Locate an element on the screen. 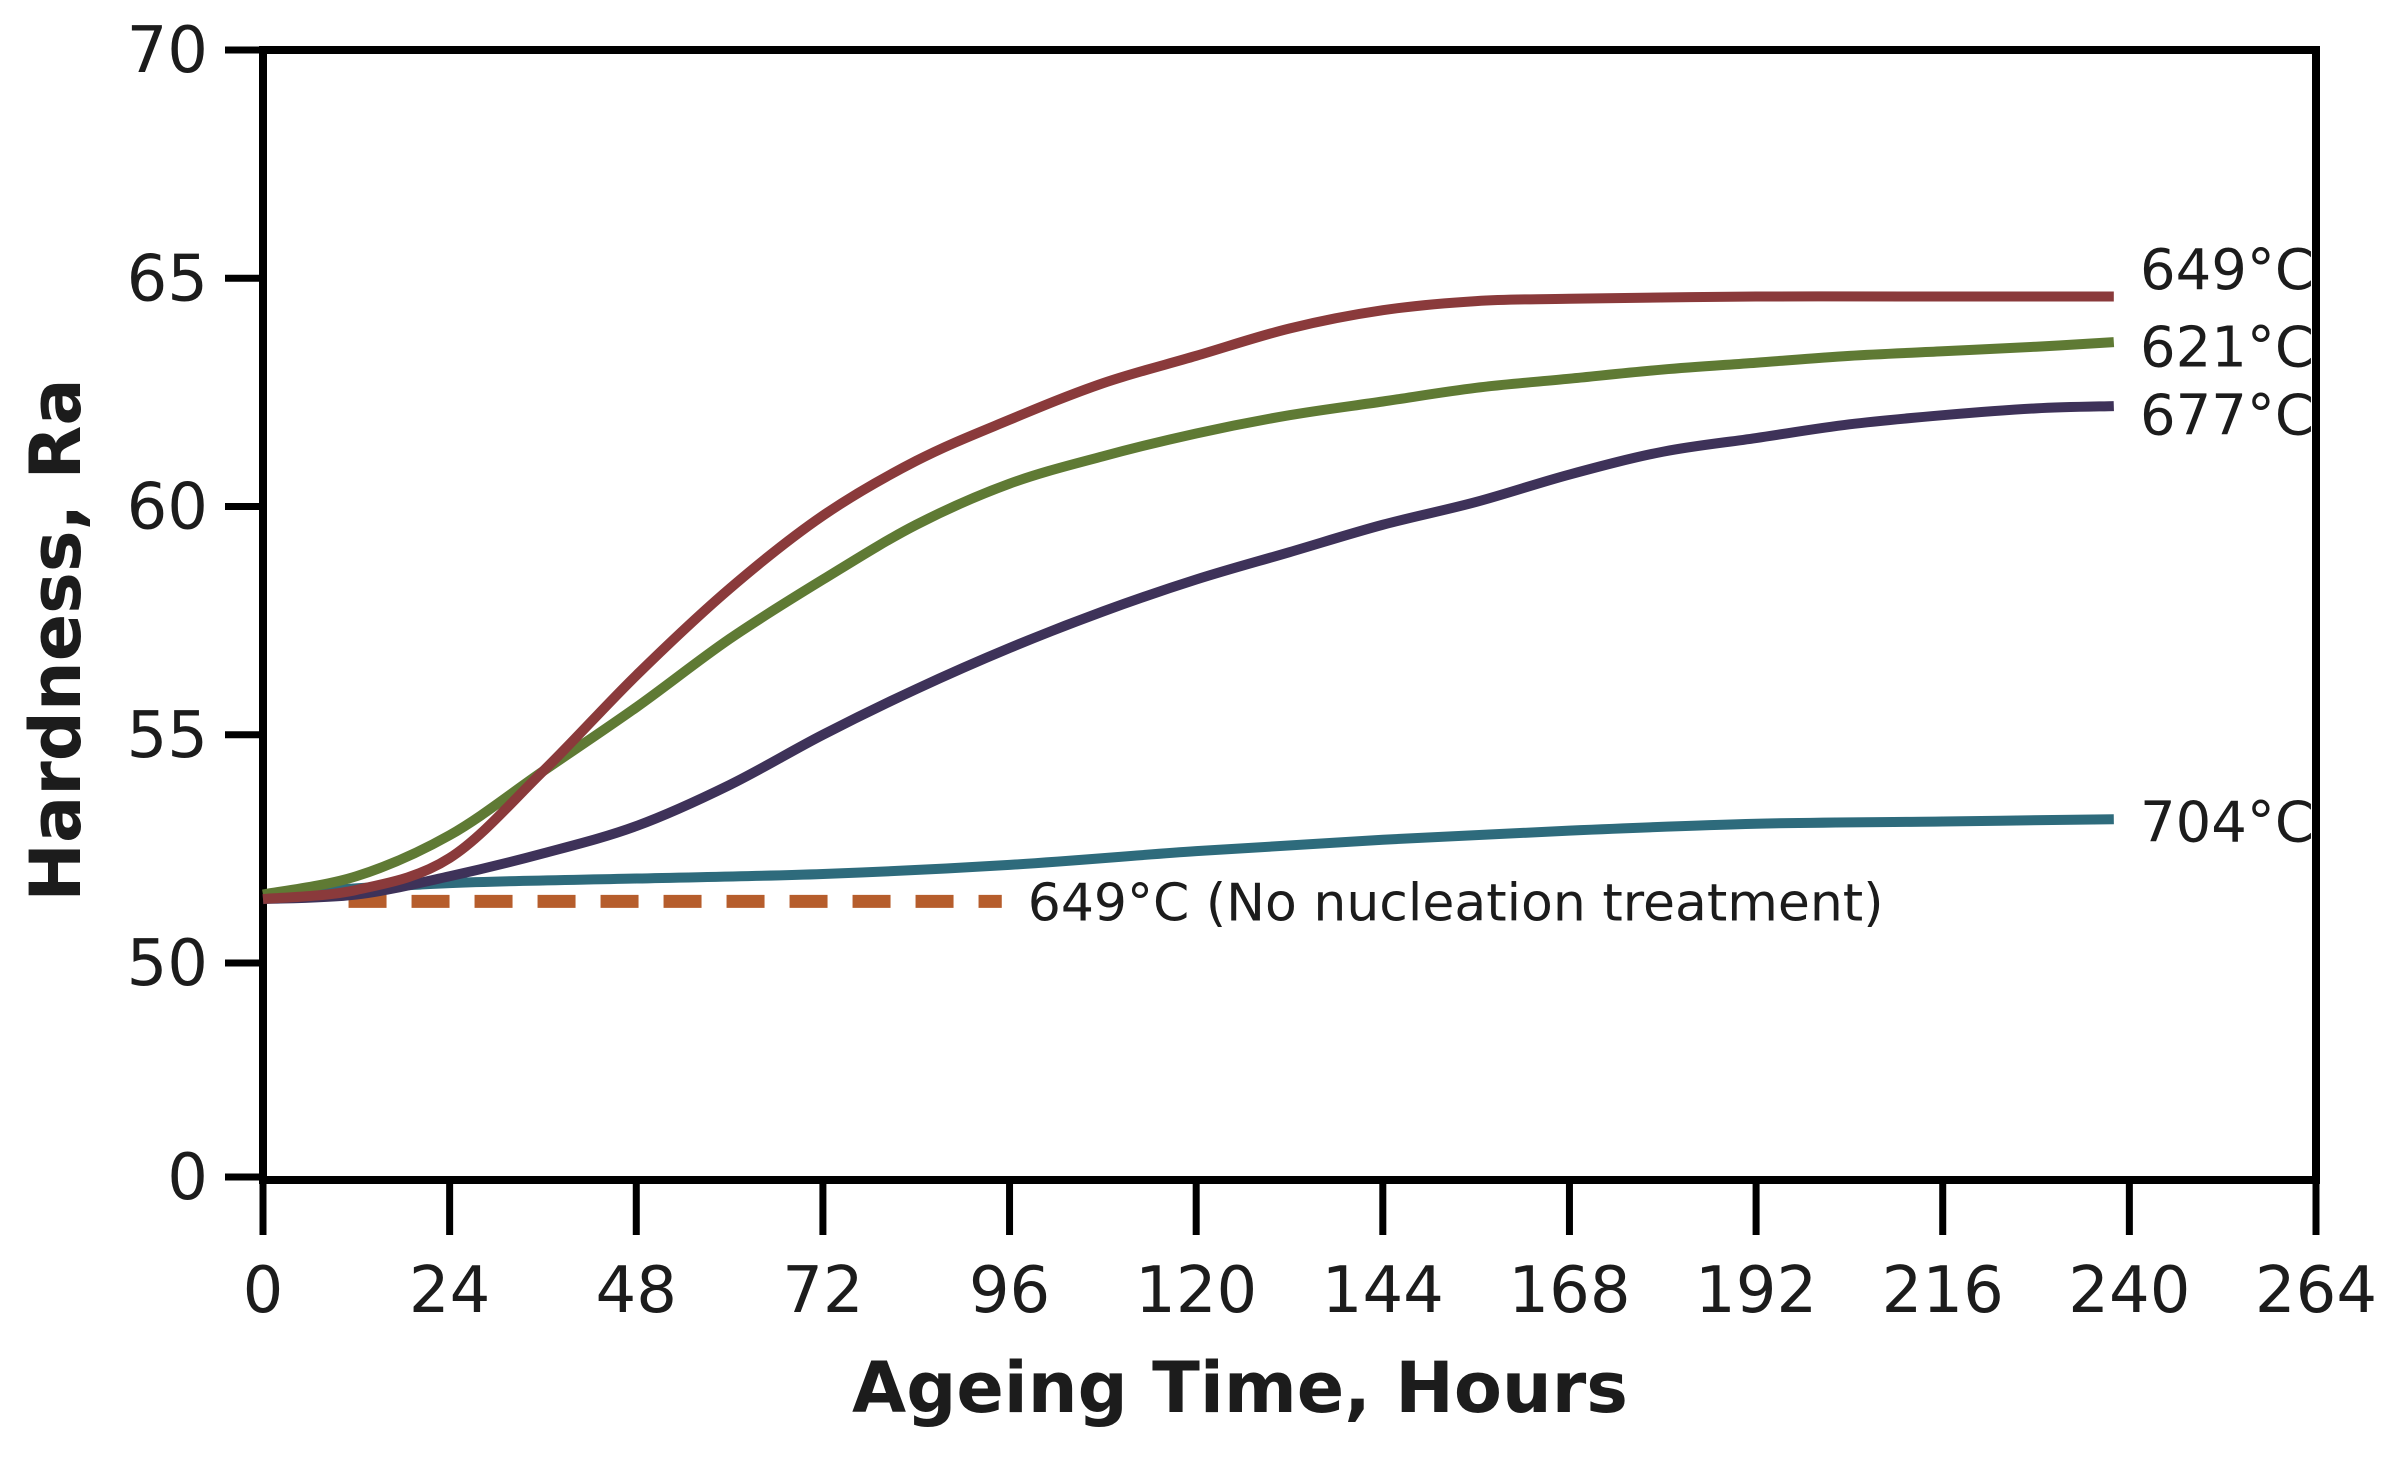  y-tick-label: 60 is located at coordinates (167, 508).